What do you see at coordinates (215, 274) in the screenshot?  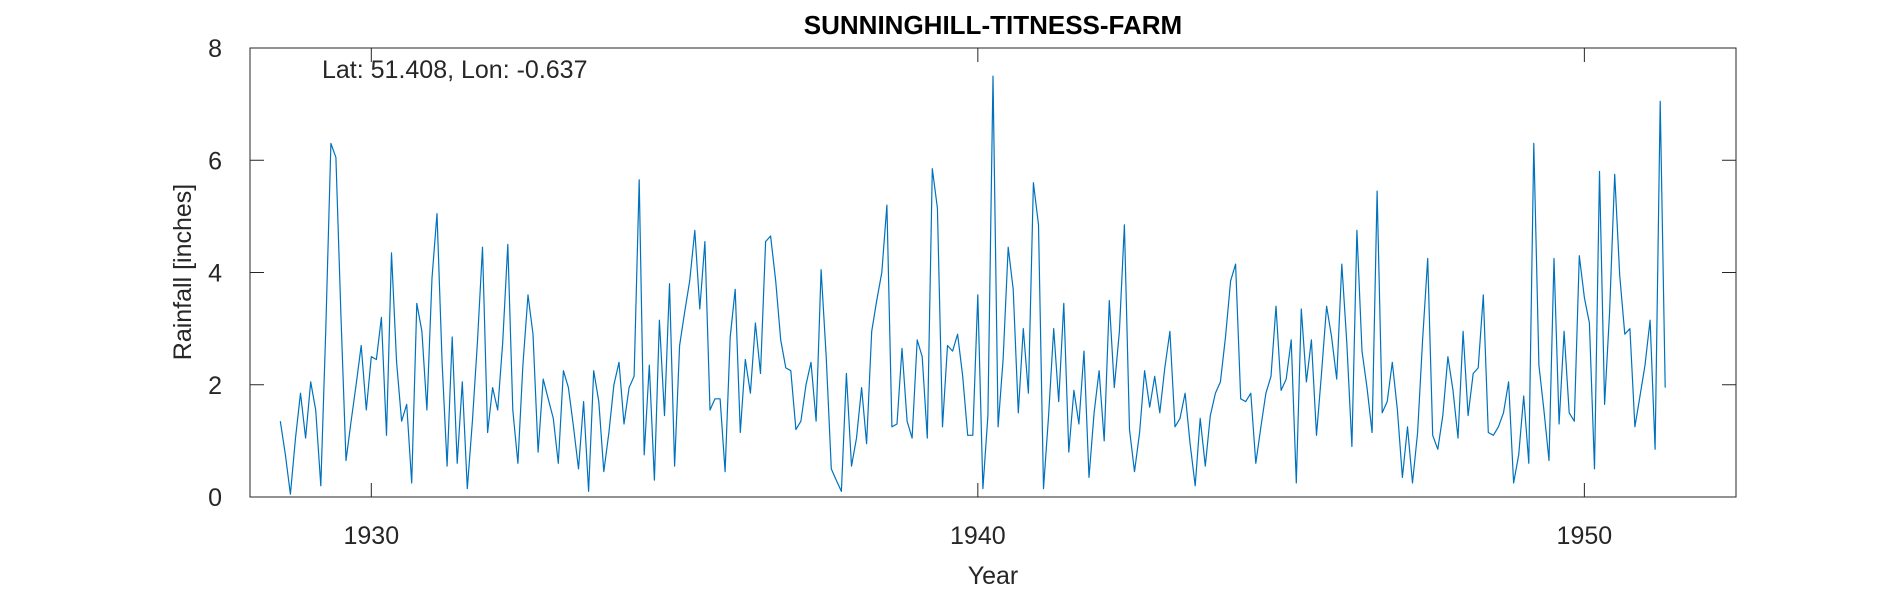 I see `y-tick-label: 4` at bounding box center [215, 274].